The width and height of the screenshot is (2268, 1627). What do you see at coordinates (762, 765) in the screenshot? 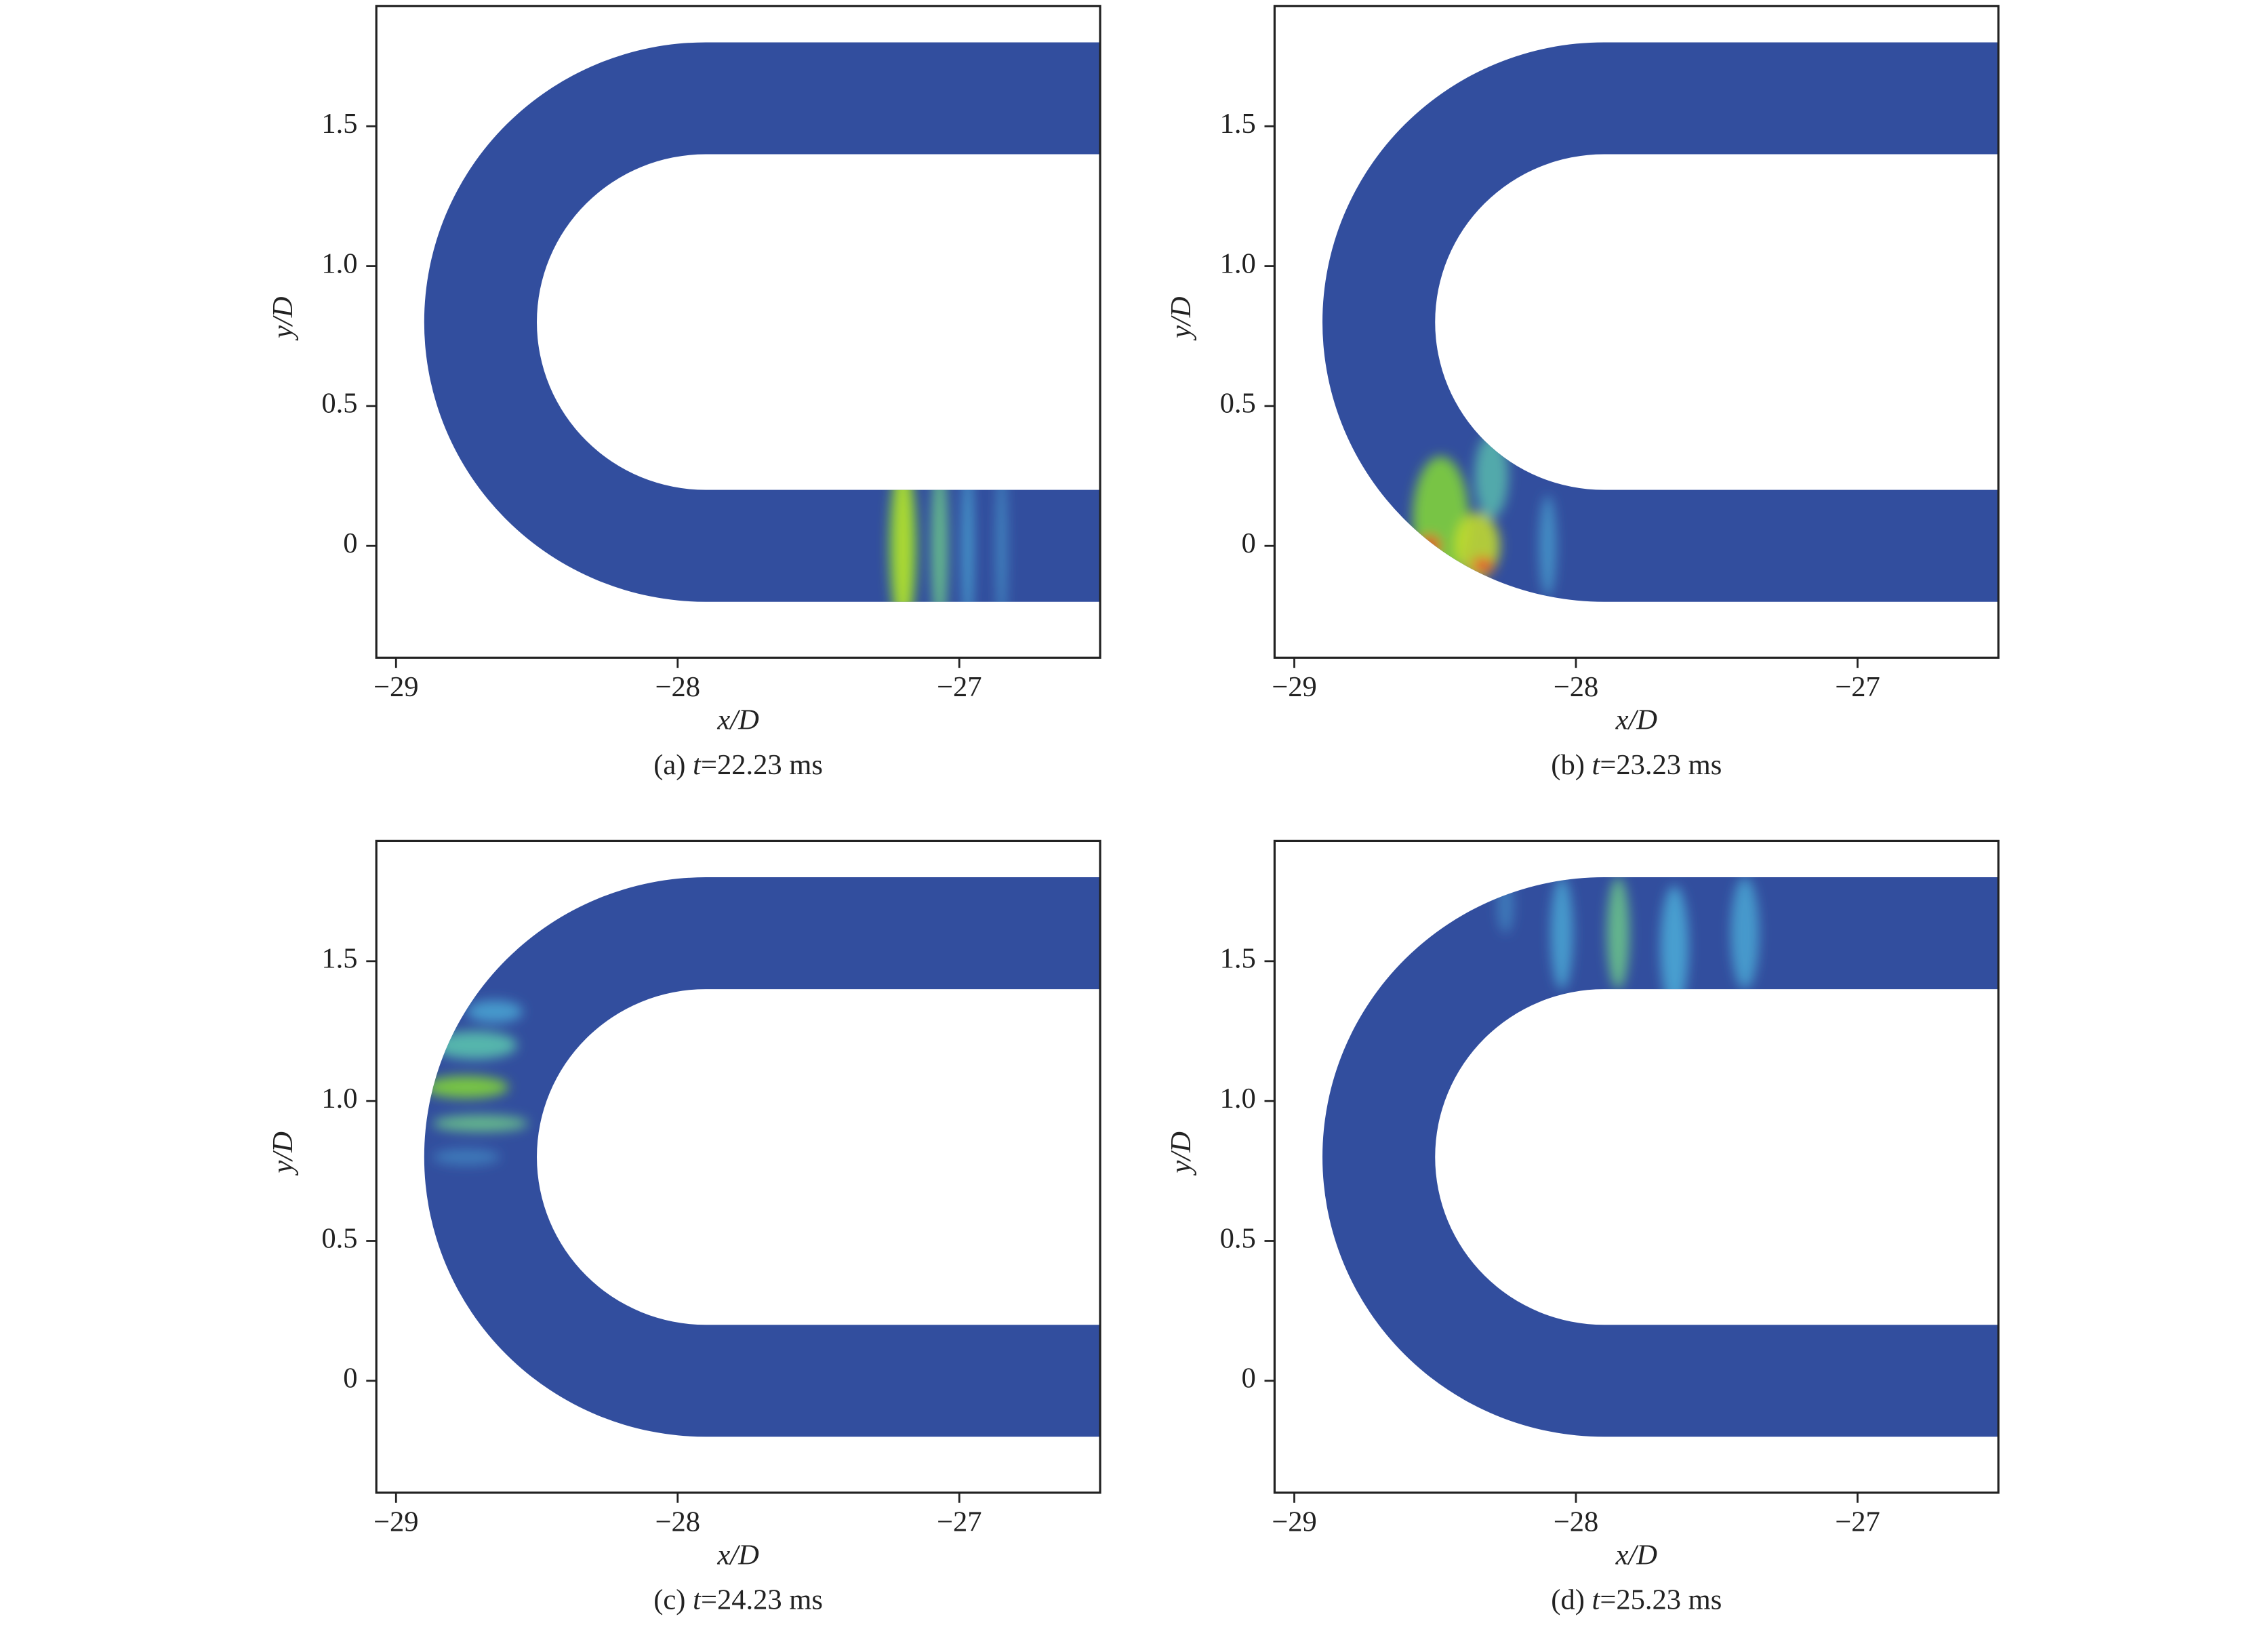
I see `caption-text: =22.23 ms` at bounding box center [762, 765].